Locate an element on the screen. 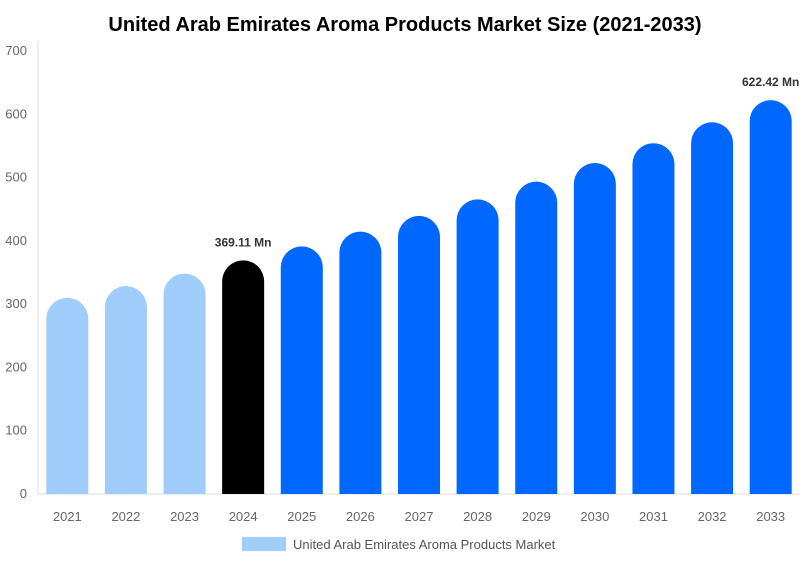 The height and width of the screenshot is (562, 810). y-tick-label: 700 is located at coordinates (16, 50).